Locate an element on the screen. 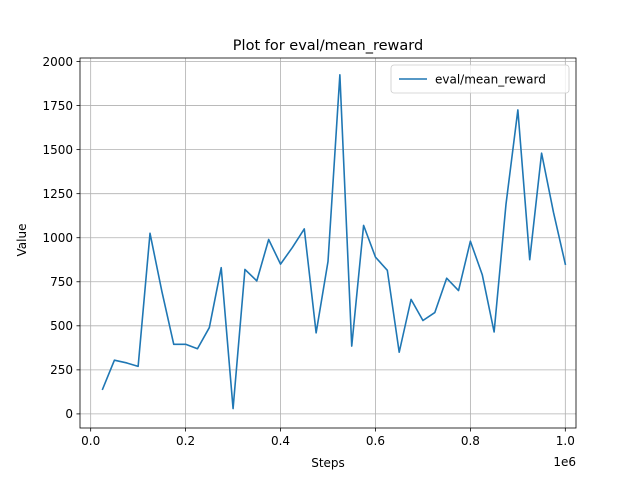 The image size is (640, 480). legend-label: eval/mean_reward is located at coordinates (490, 79).